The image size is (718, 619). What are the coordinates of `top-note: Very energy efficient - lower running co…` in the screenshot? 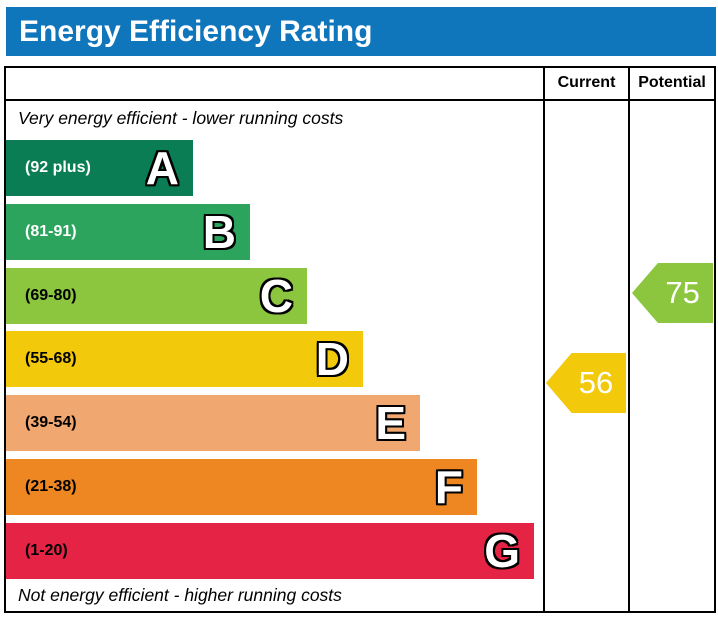 It's located at (181, 118).